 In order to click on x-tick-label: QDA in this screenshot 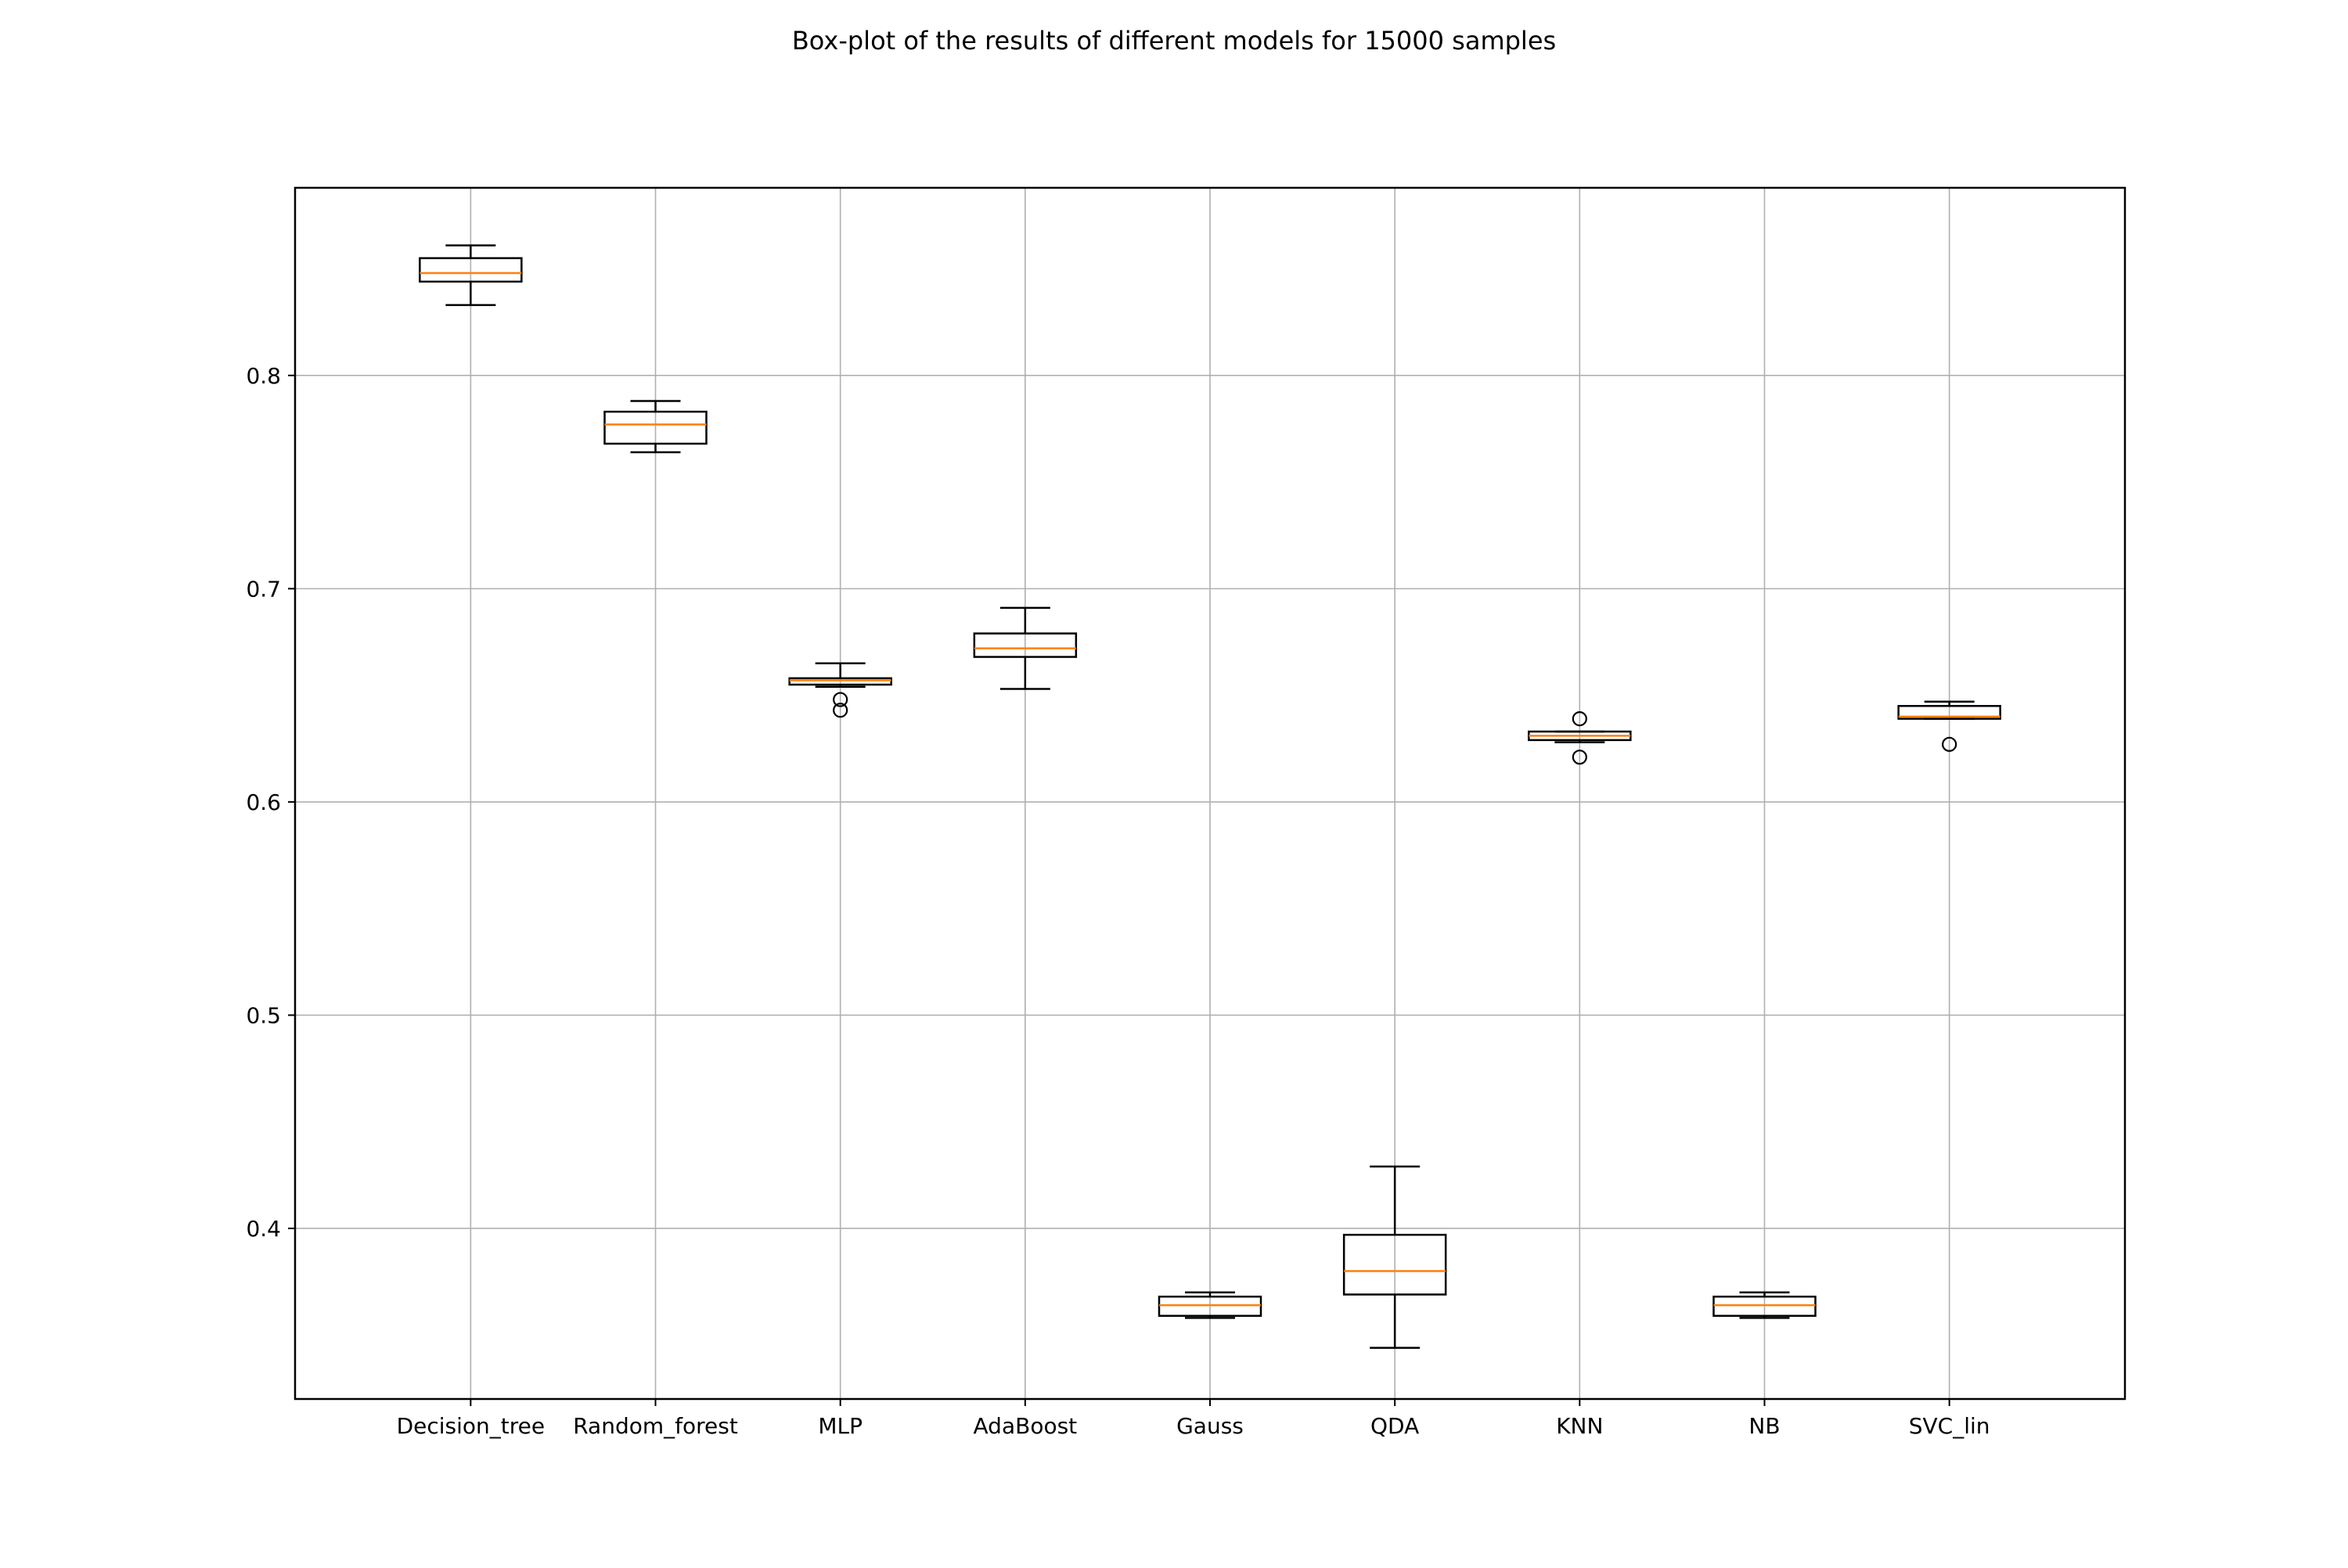, I will do `click(1394, 1426)`.